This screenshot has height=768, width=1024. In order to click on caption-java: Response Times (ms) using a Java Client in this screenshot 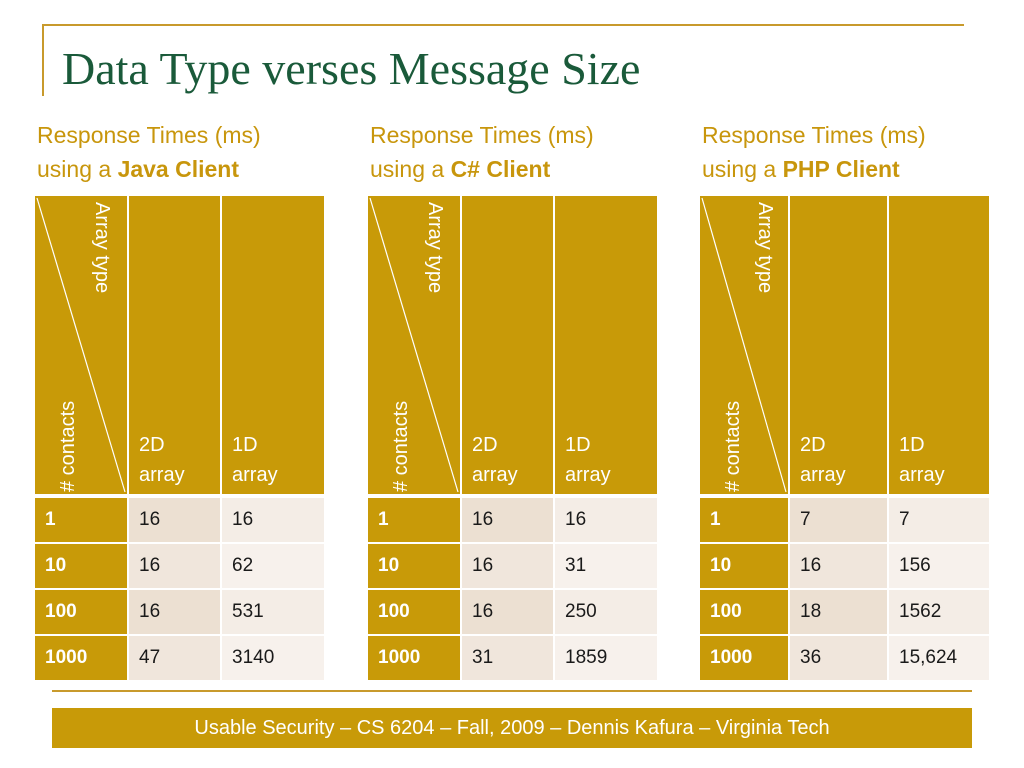, I will do `click(149, 152)`.